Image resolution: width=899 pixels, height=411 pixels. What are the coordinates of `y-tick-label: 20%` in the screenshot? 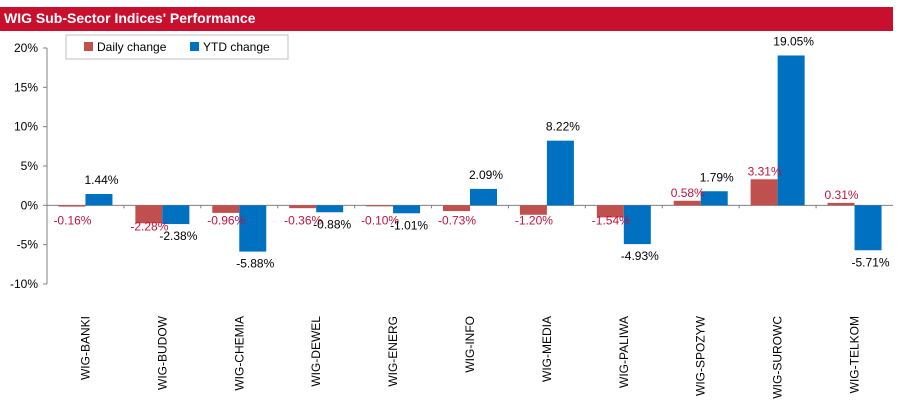 It's located at (26, 48).